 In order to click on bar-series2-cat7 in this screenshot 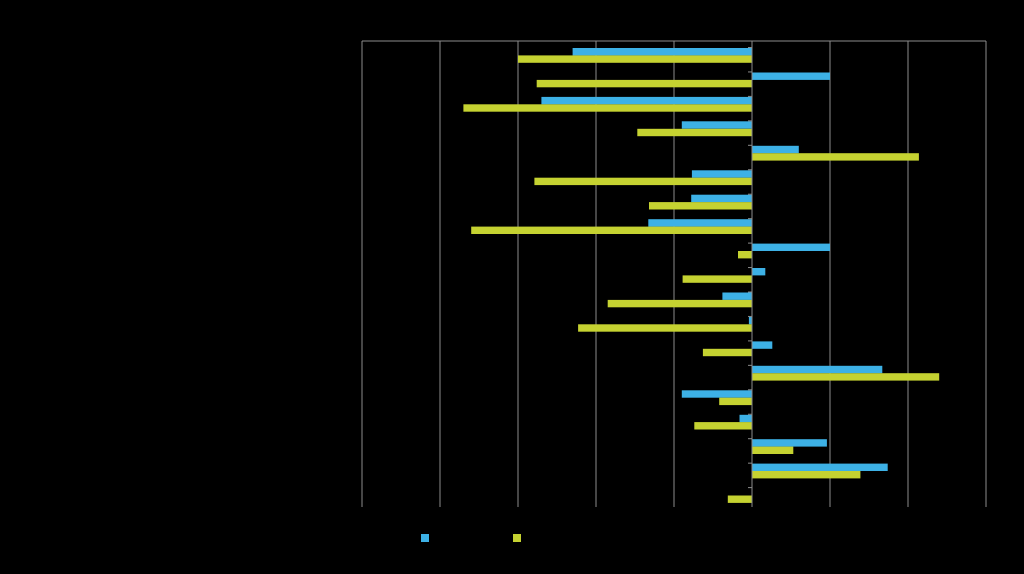, I will do `click(700, 206)`.